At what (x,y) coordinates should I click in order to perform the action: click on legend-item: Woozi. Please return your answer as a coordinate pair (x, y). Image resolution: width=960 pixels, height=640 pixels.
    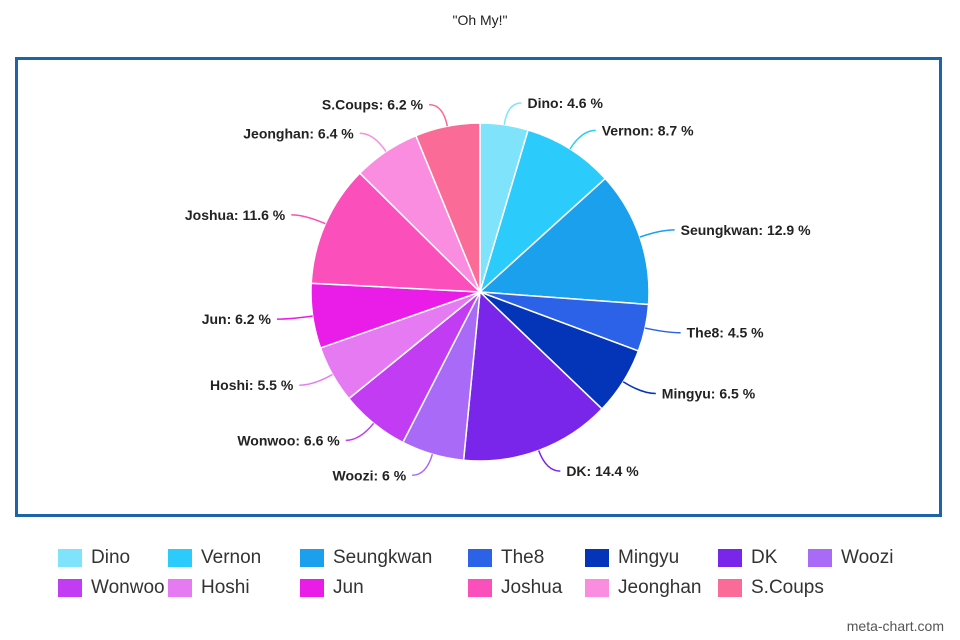
    Looking at the image, I should click on (850, 558).